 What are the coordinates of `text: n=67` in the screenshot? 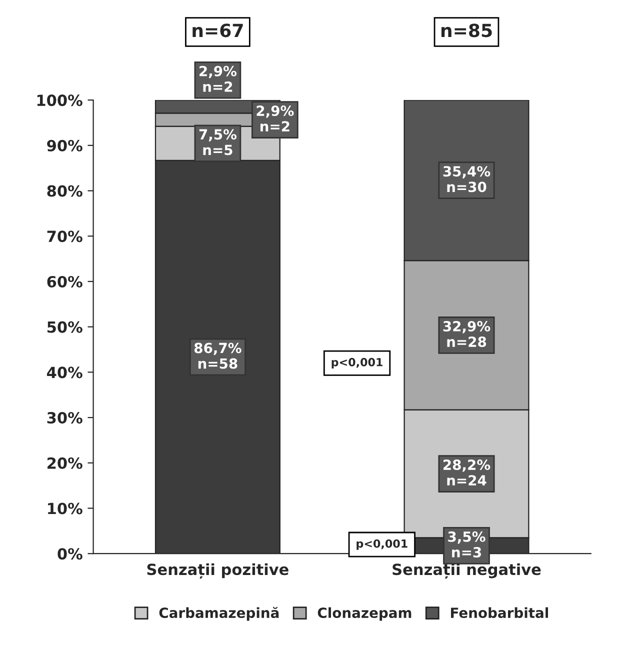 It's located at (217, 31).